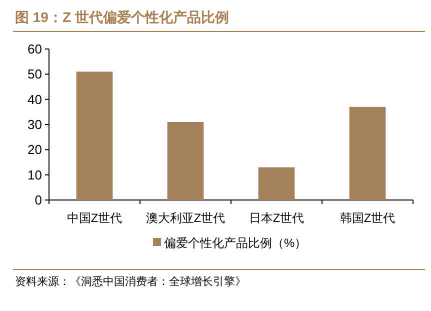 Image resolution: width=431 pixels, height=311 pixels. I want to click on y-tick-label: 10, so click(35, 174).